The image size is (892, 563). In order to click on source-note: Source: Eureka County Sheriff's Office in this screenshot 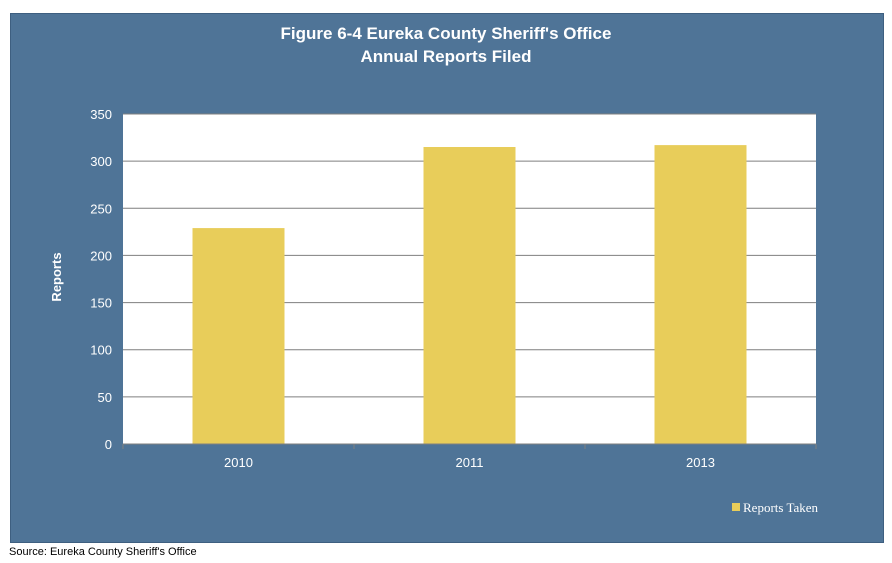, I will do `click(103, 552)`.